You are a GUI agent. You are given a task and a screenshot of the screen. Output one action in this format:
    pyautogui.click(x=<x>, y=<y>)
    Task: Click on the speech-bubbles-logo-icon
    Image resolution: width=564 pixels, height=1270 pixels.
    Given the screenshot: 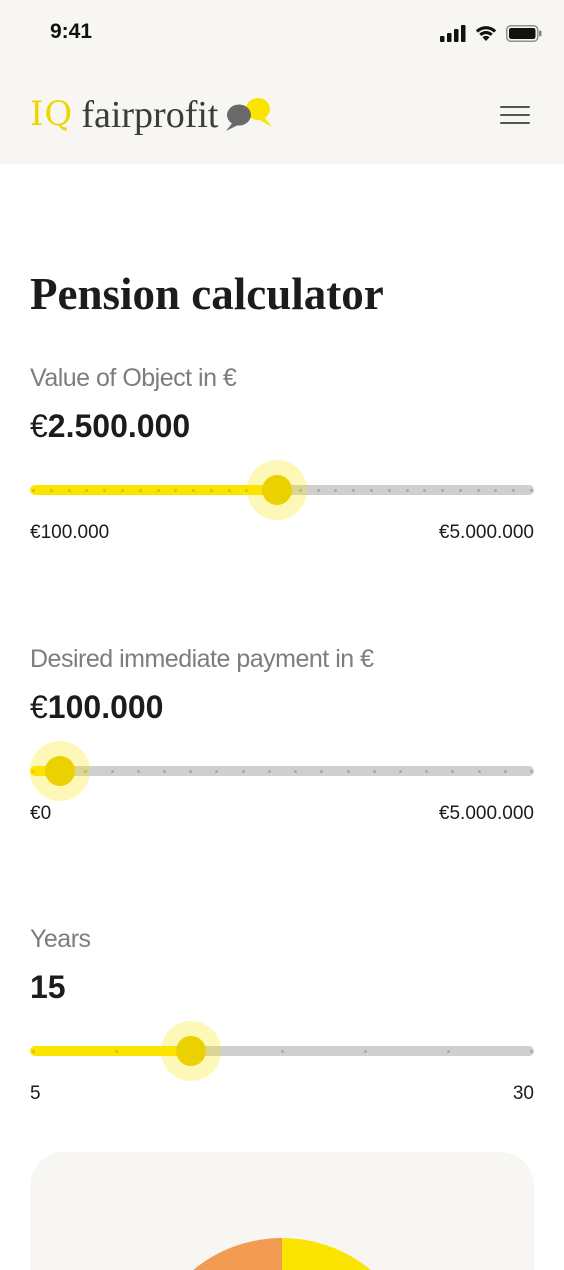 What is the action you would take?
    pyautogui.click(x=249, y=114)
    